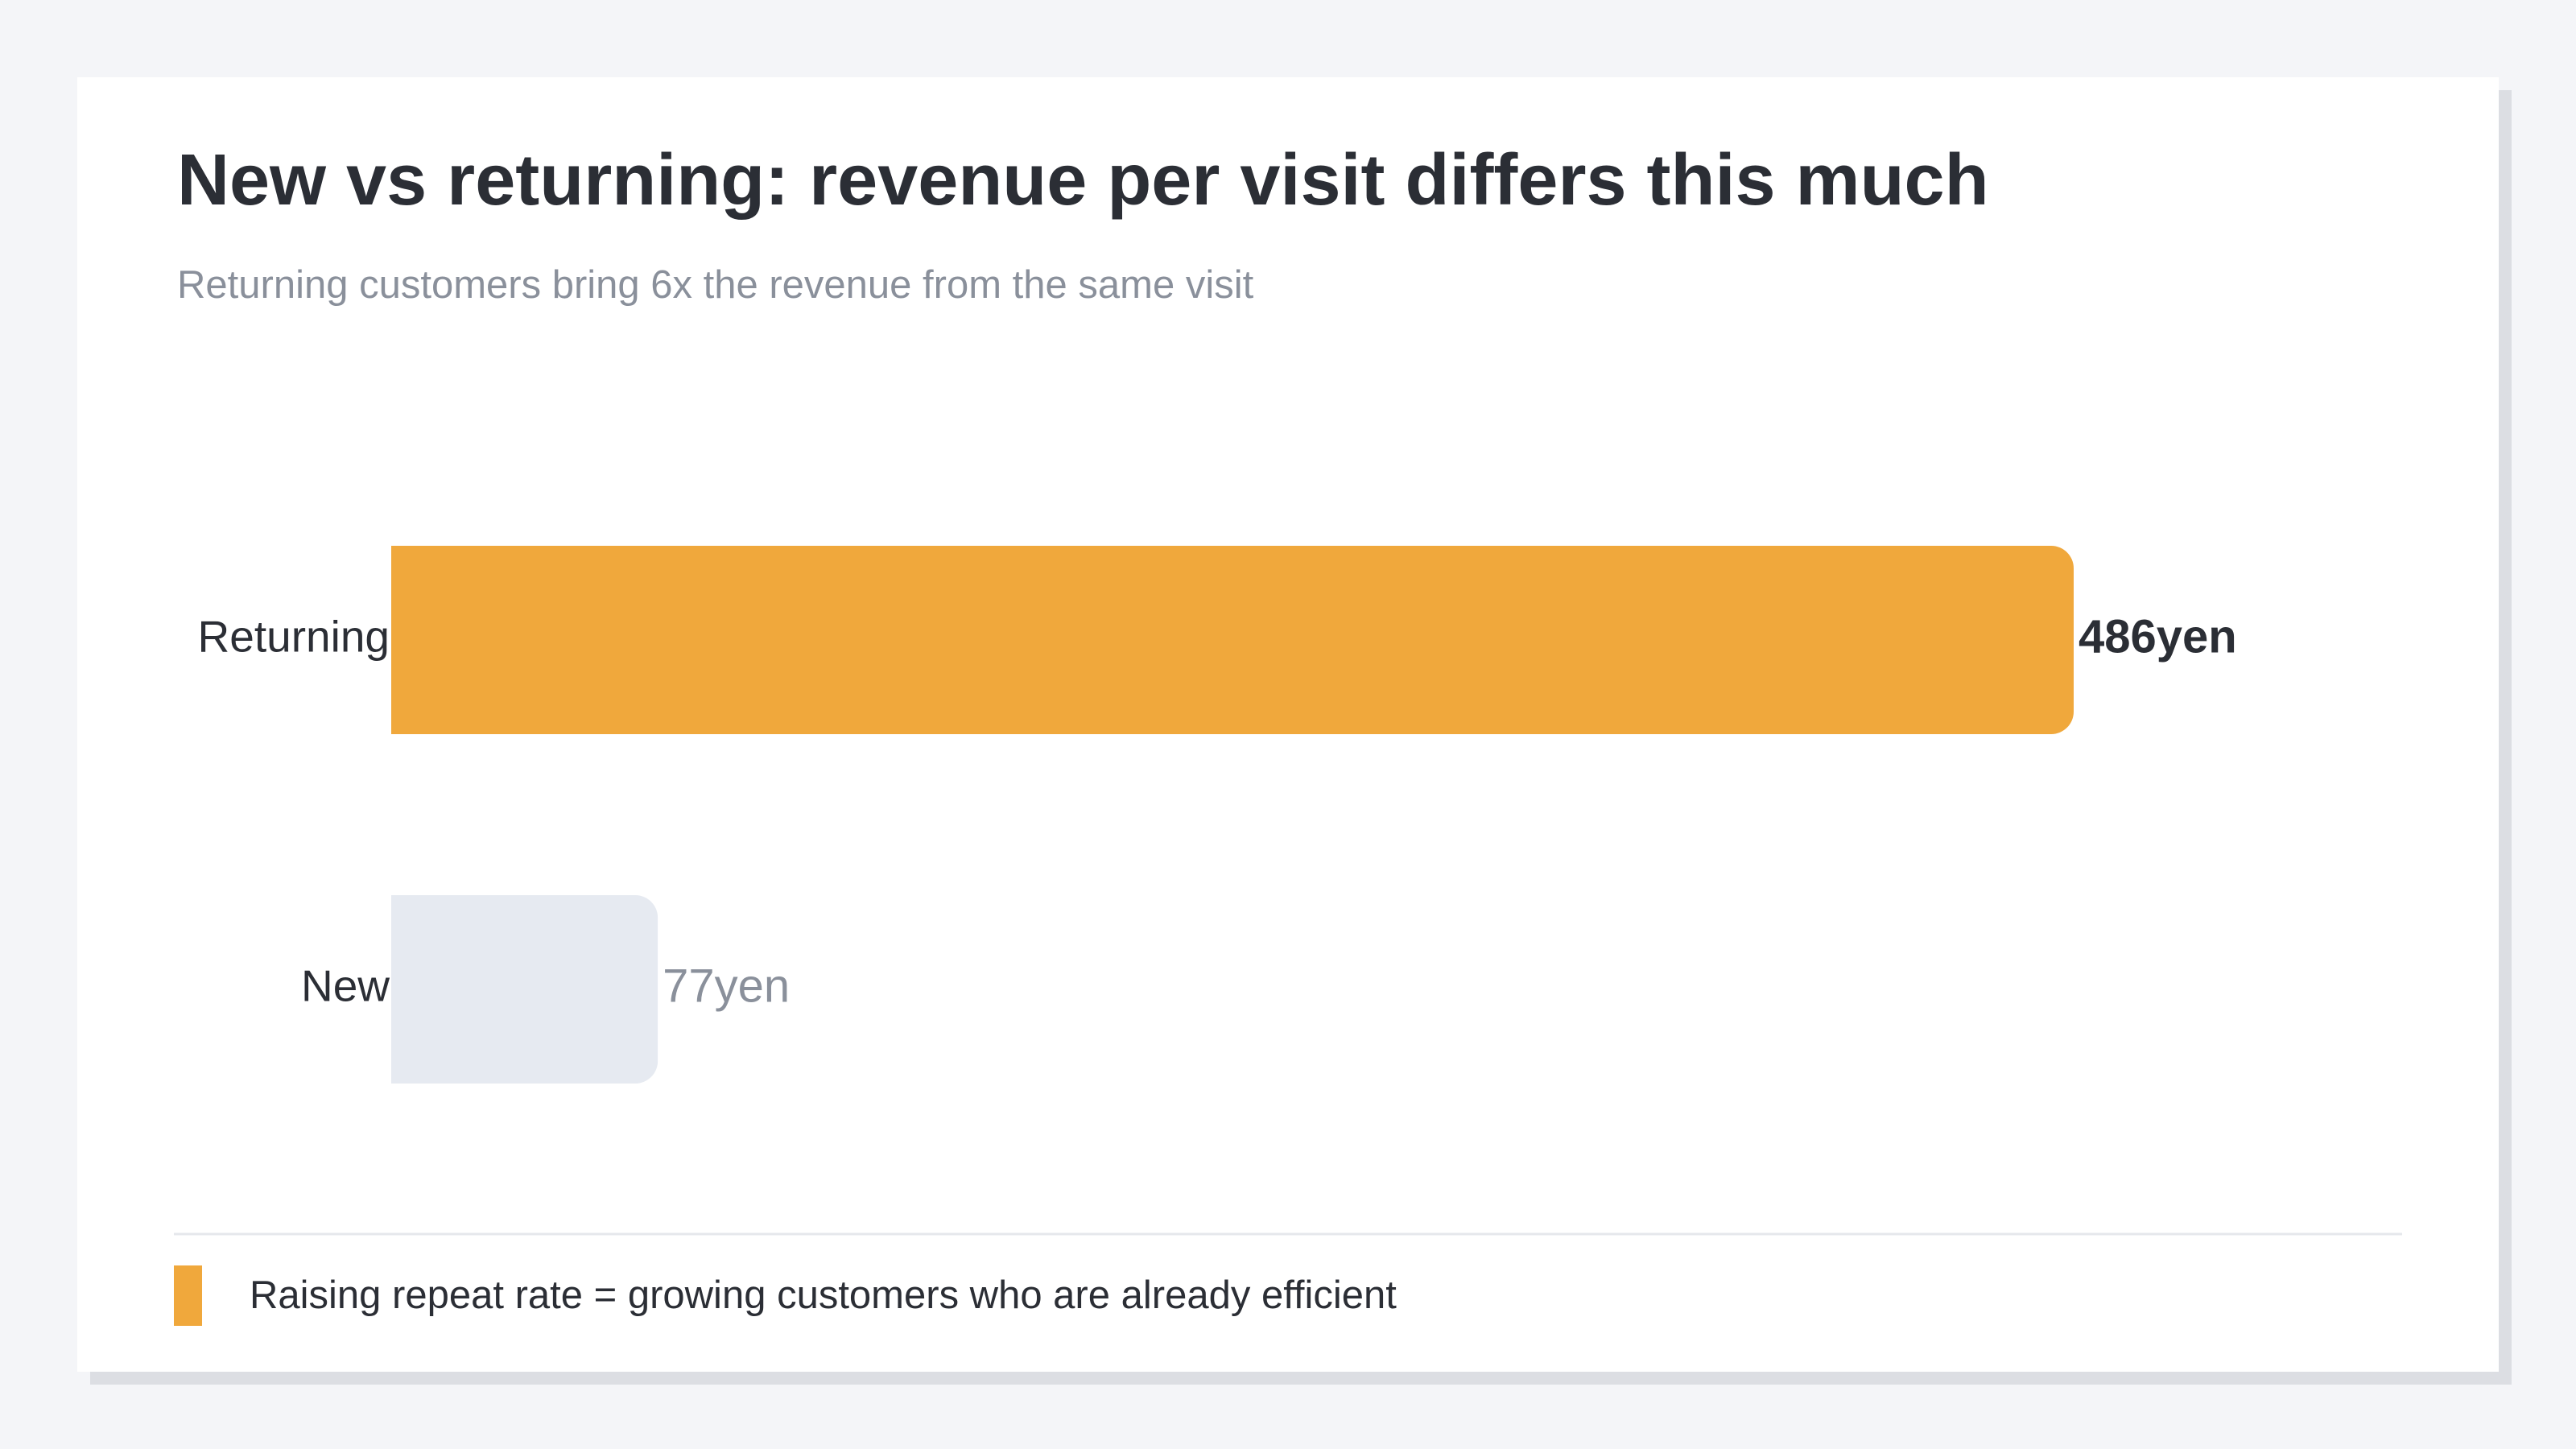  I want to click on category-label: New, so click(345, 986).